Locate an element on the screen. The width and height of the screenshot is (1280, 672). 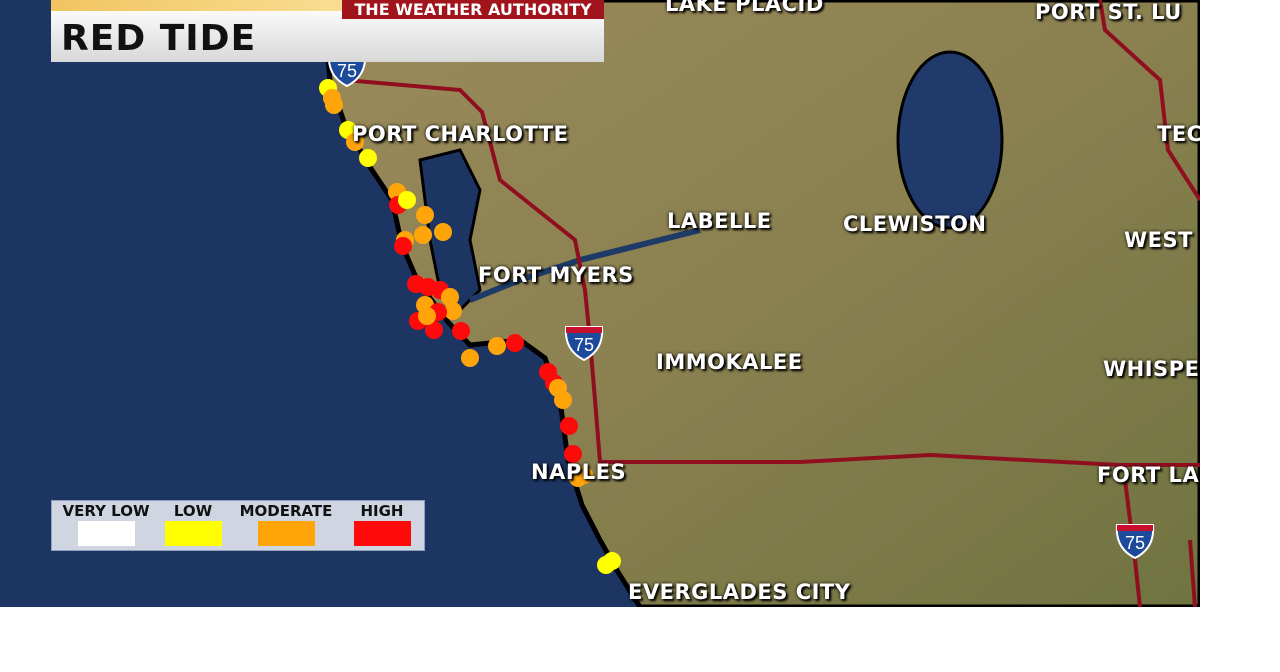
city-clewiston: CLEWISTON is located at coordinates (915, 224).